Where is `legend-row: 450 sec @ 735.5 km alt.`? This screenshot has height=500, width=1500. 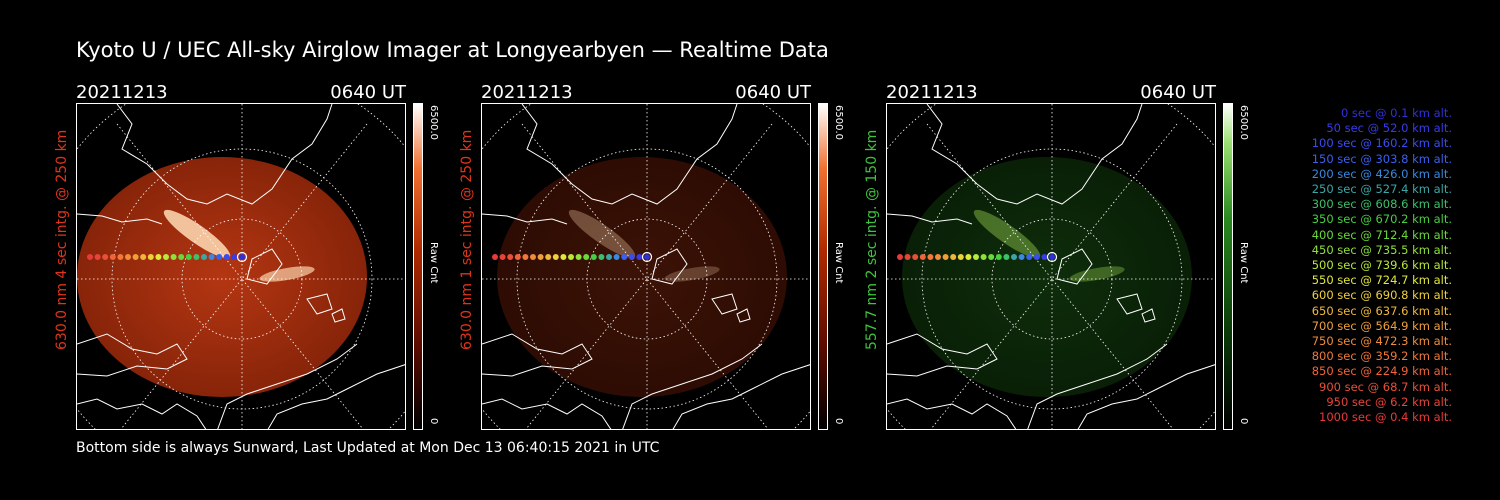 legend-row: 450 sec @ 735.5 km alt. is located at coordinates (1381, 249).